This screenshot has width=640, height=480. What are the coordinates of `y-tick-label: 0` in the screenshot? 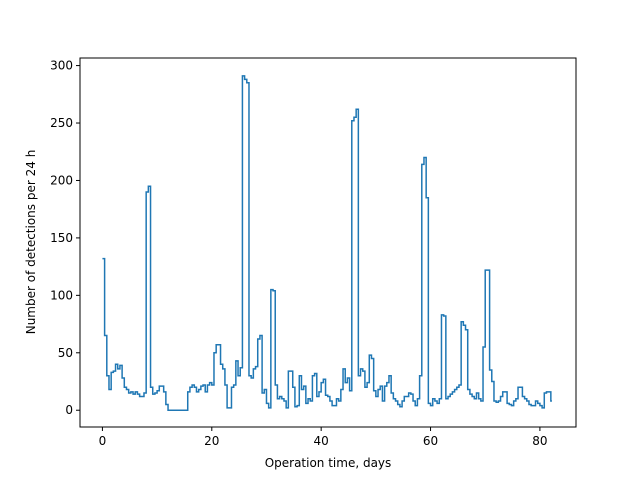 It's located at (69, 410).